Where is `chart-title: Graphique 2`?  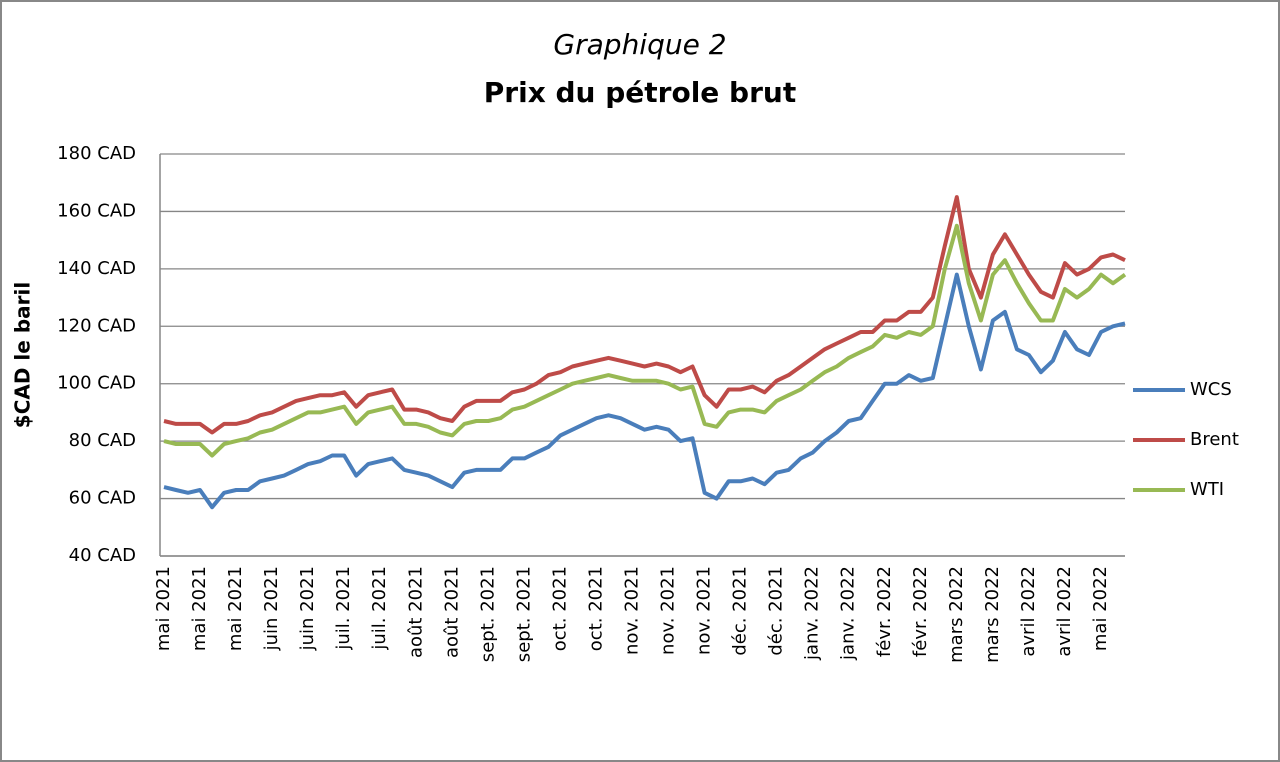
chart-title: Graphique 2 is located at coordinates (639, 44).